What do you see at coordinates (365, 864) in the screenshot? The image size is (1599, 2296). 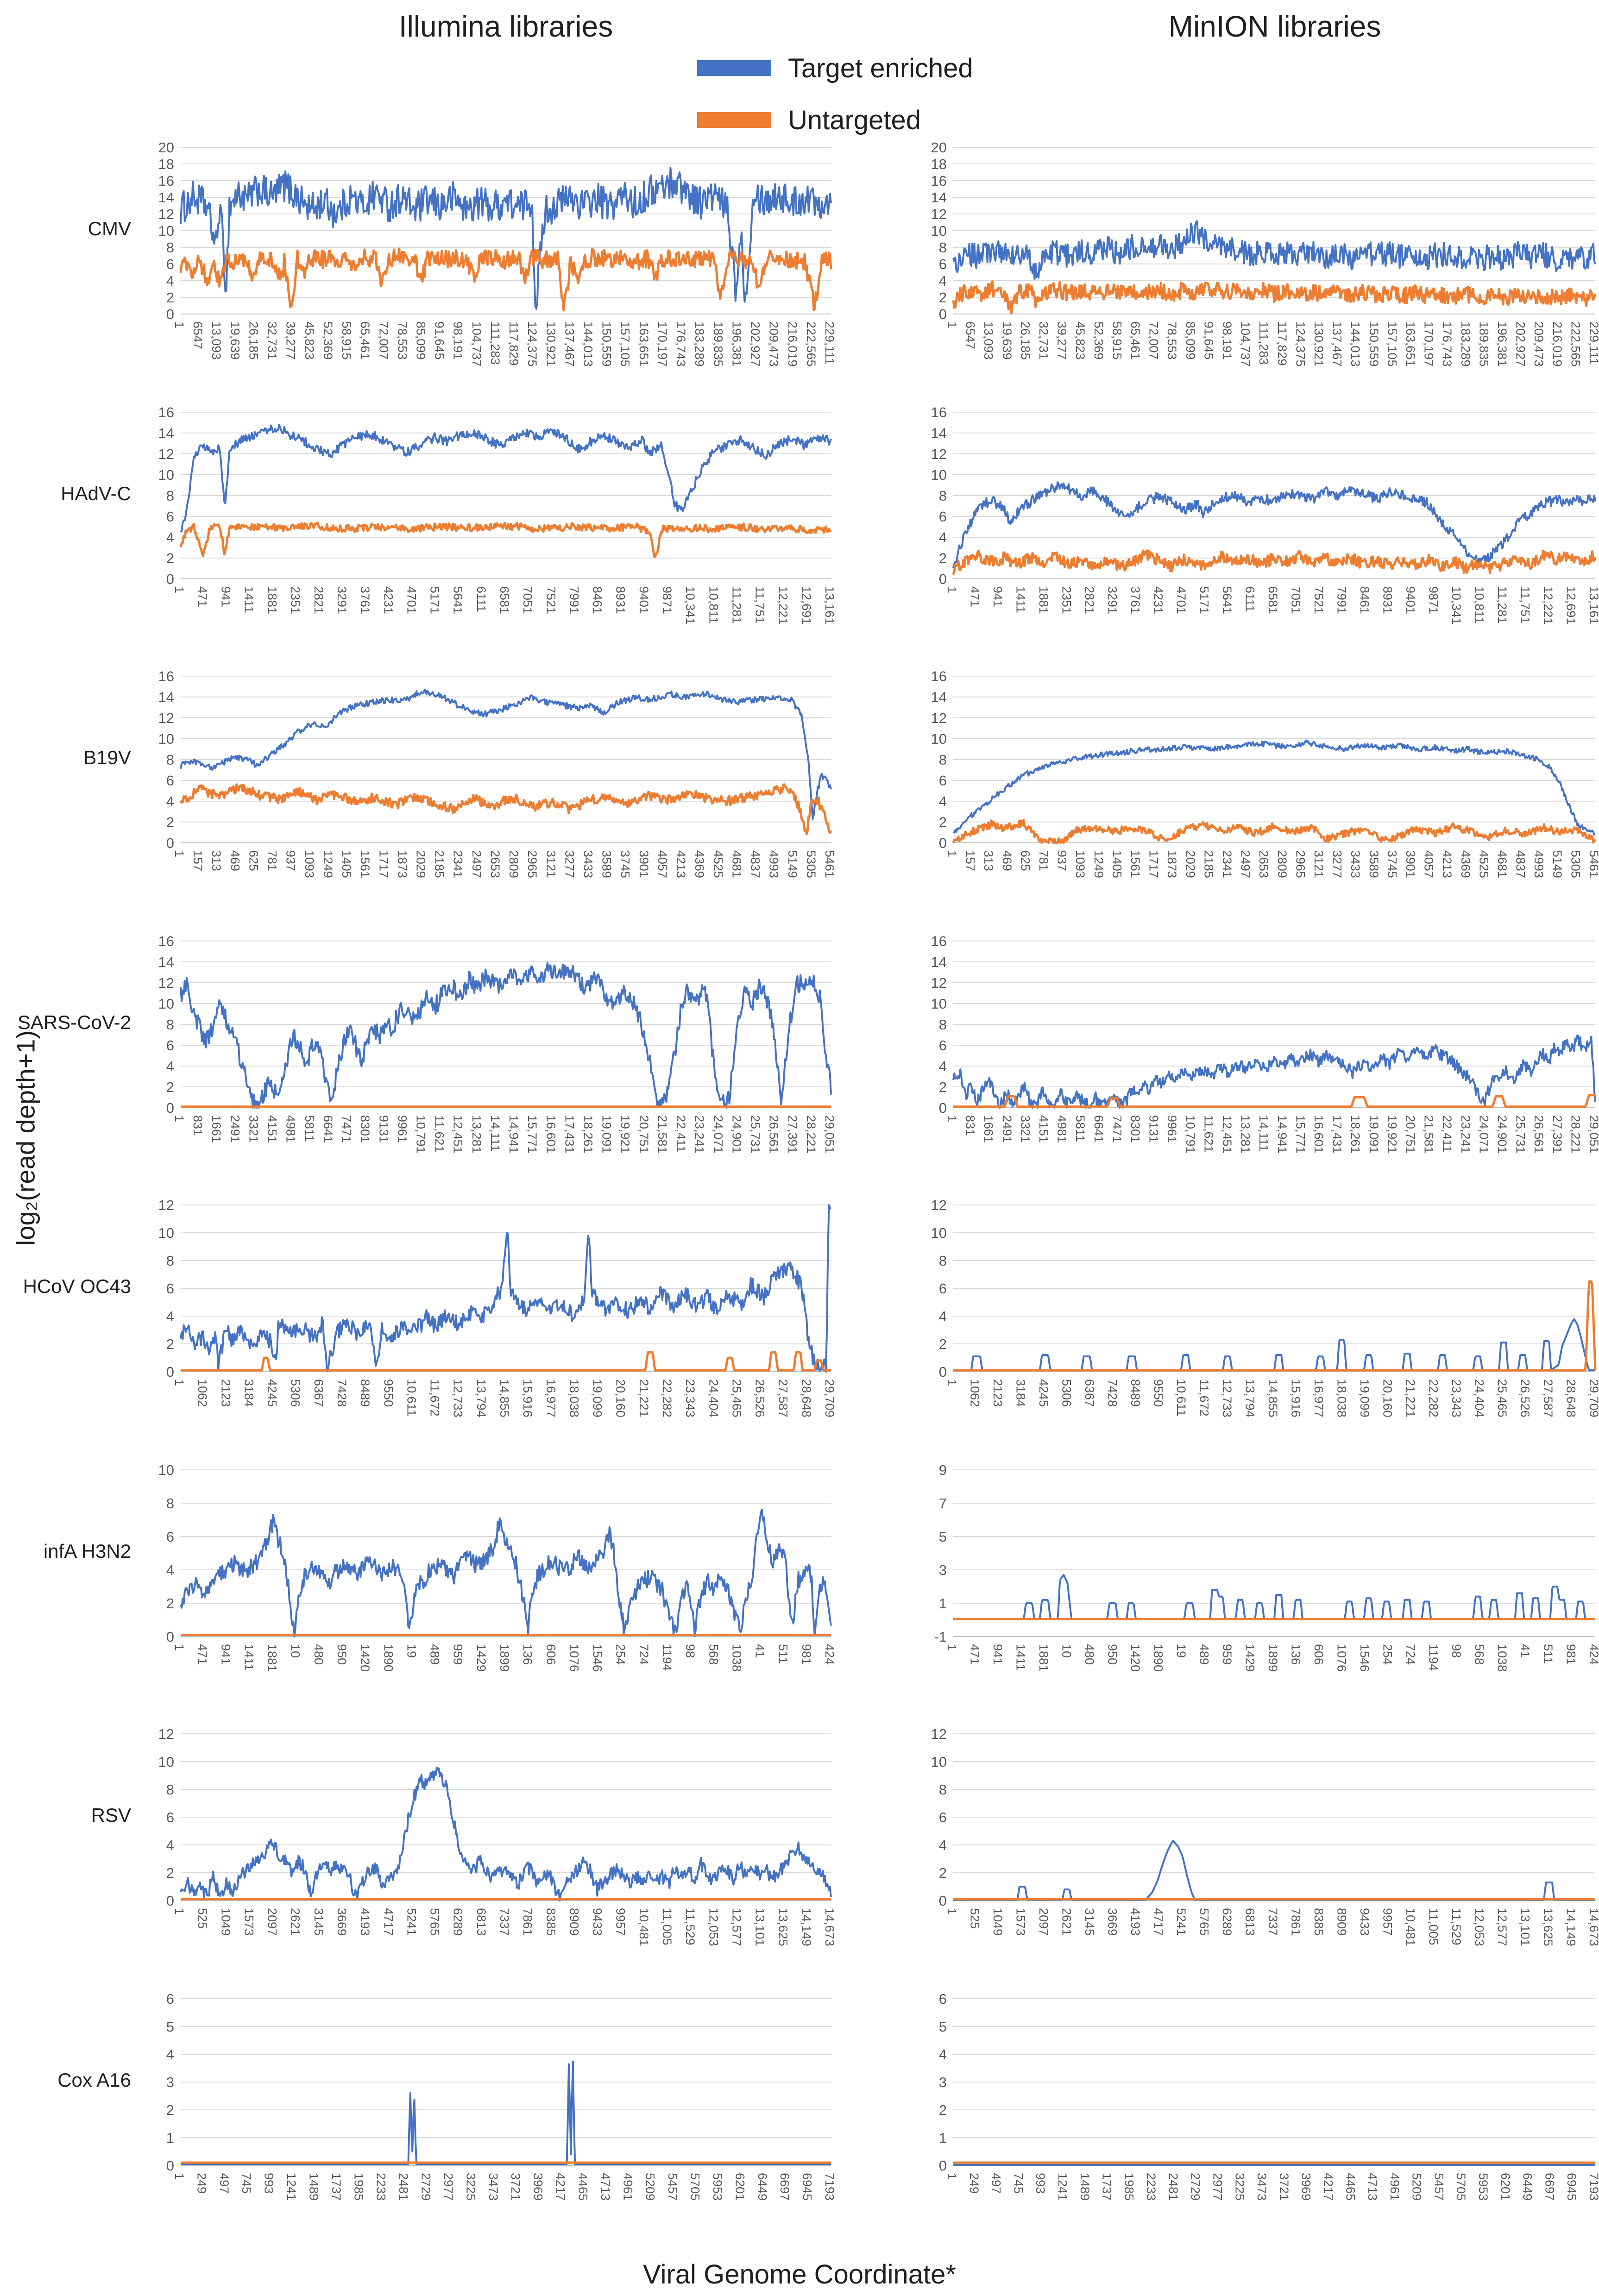 I see `x-tick-label: 1561` at bounding box center [365, 864].